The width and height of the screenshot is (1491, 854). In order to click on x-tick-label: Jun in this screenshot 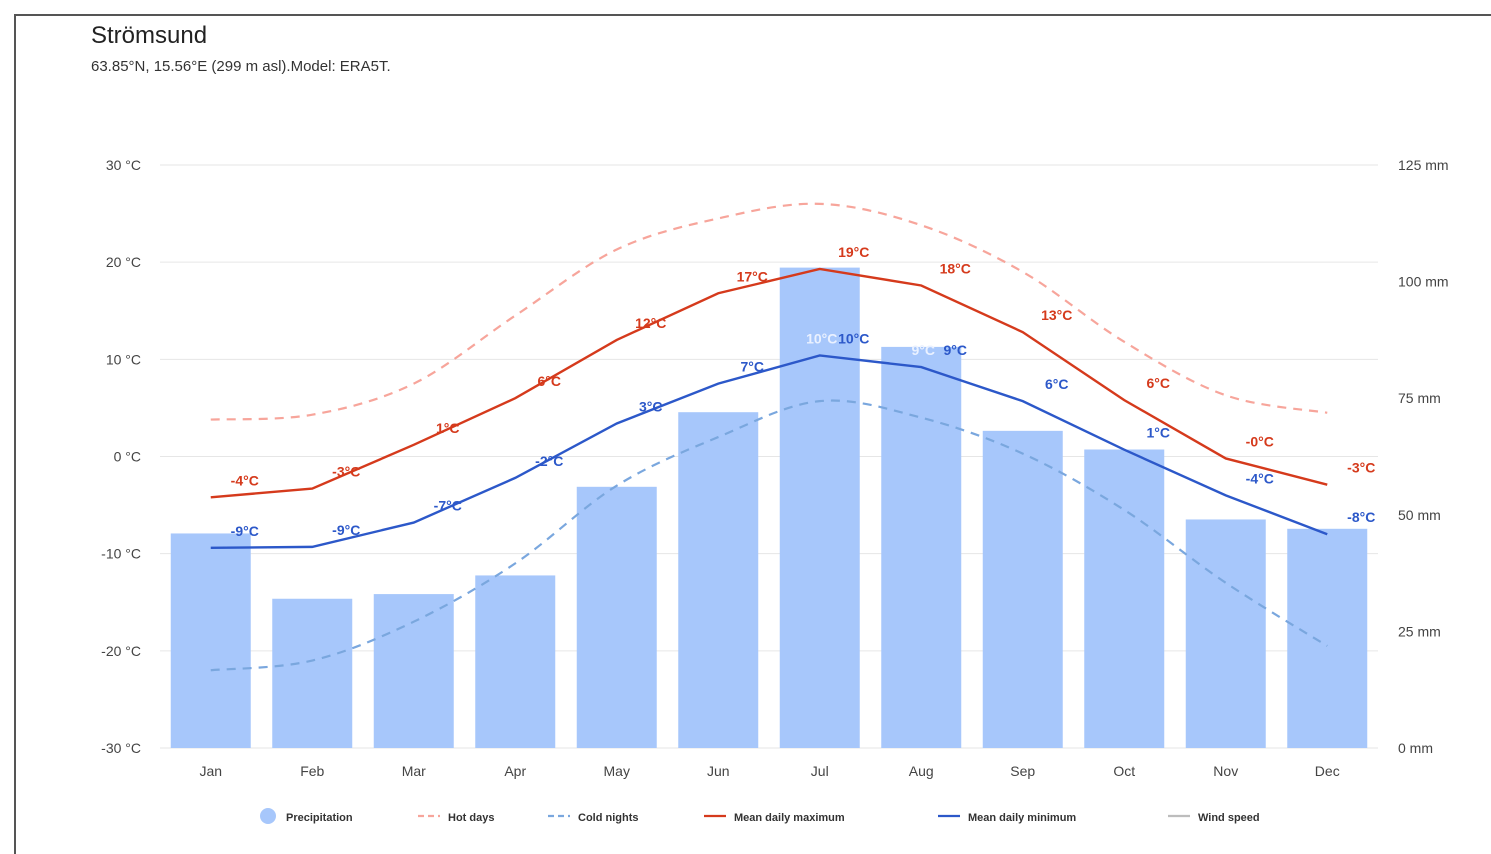, I will do `click(718, 771)`.